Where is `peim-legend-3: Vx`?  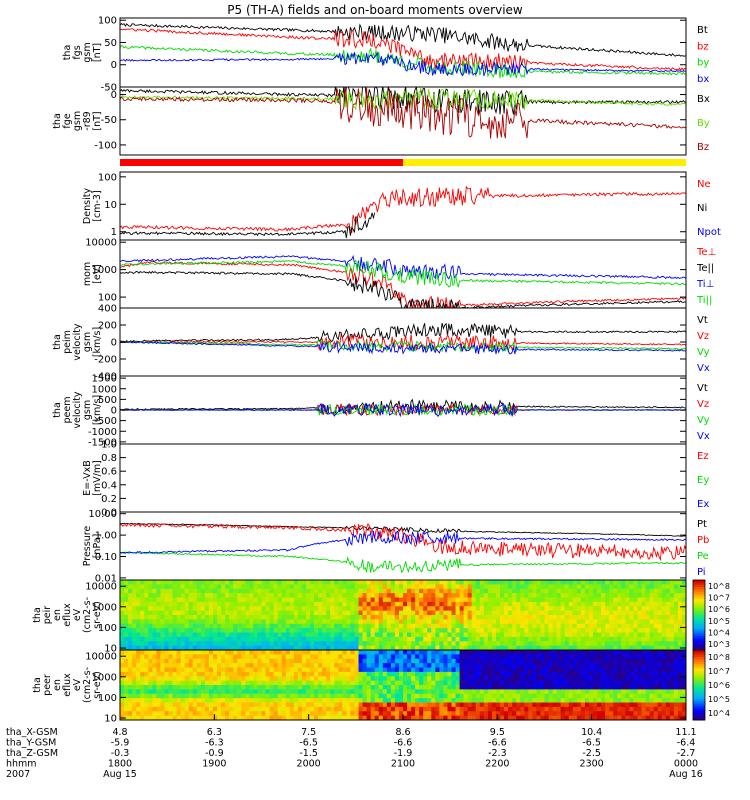
peim-legend-3: Vx is located at coordinates (703, 368).